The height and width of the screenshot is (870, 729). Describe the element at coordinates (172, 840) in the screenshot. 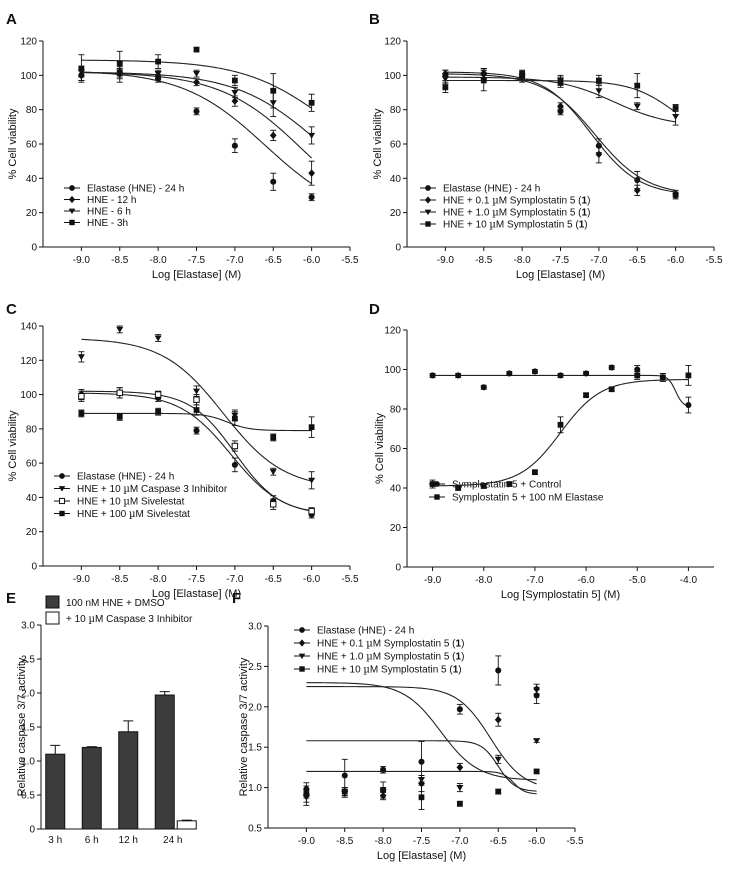

I see `category-label: 24 h` at that location.